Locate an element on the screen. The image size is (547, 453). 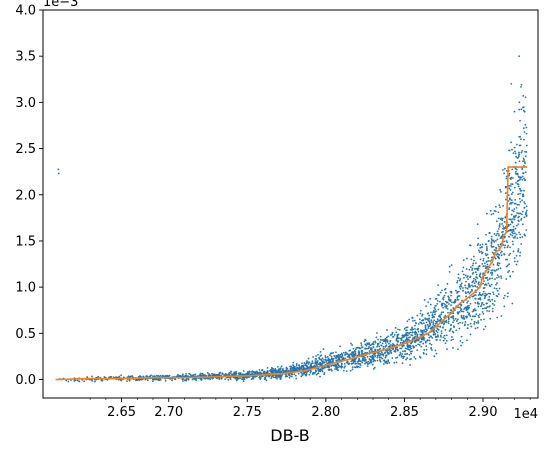
y-tick-label: 4.0 is located at coordinates (25, 11).